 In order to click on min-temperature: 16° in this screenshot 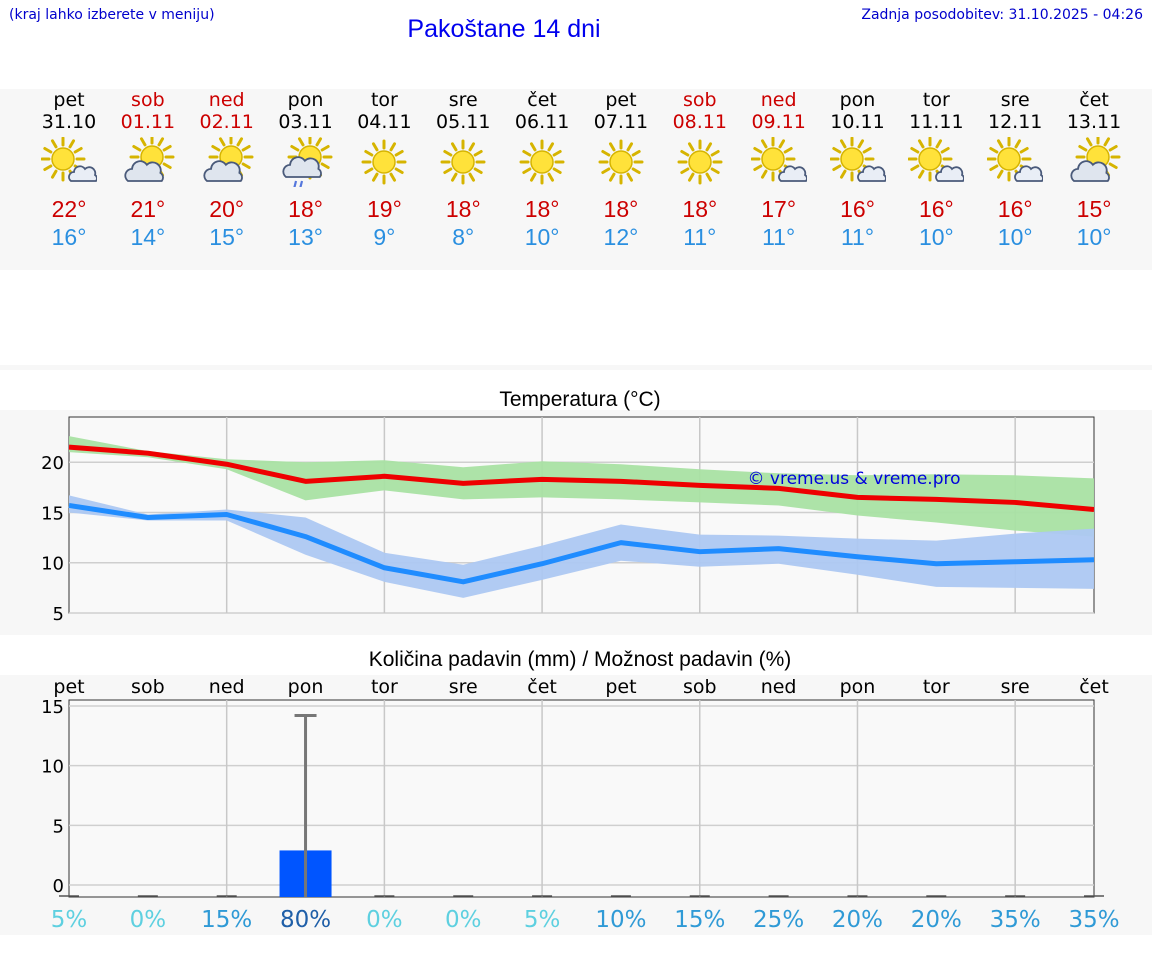, I will do `click(69, 237)`.